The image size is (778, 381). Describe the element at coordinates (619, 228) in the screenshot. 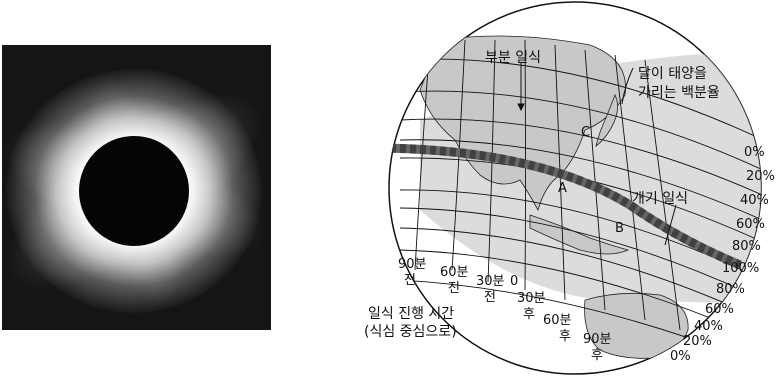

I see `point-b-label: B` at that location.